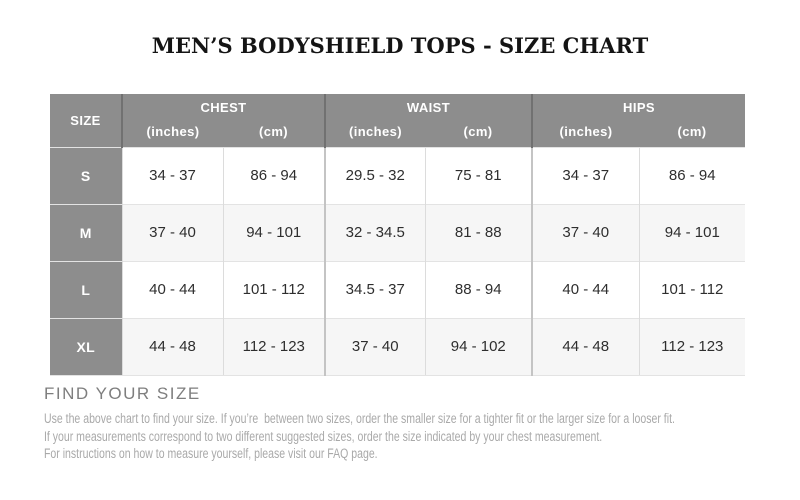  What do you see at coordinates (585, 134) in the screenshot?
I see `subheader-hips-inches: (inches)` at bounding box center [585, 134].